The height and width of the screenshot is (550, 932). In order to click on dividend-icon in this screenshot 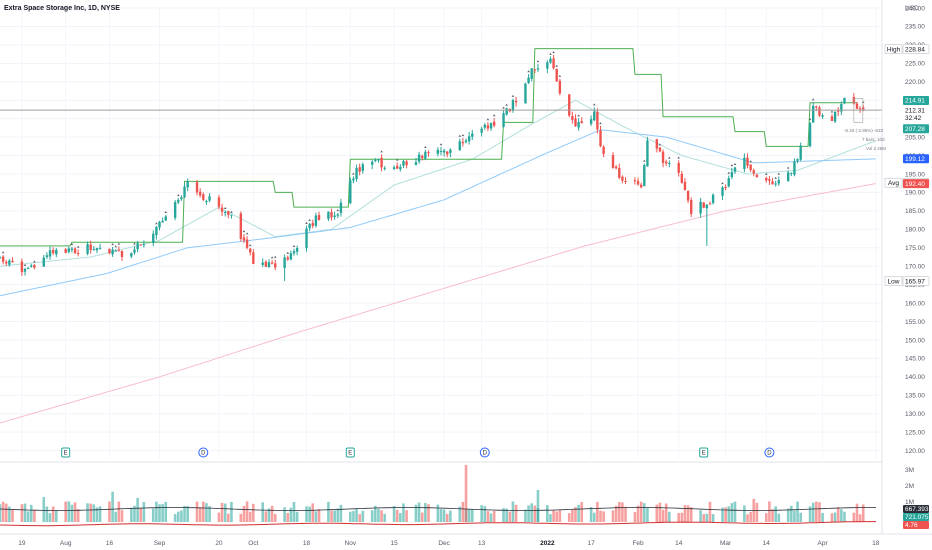, I will do `click(203, 452)`.